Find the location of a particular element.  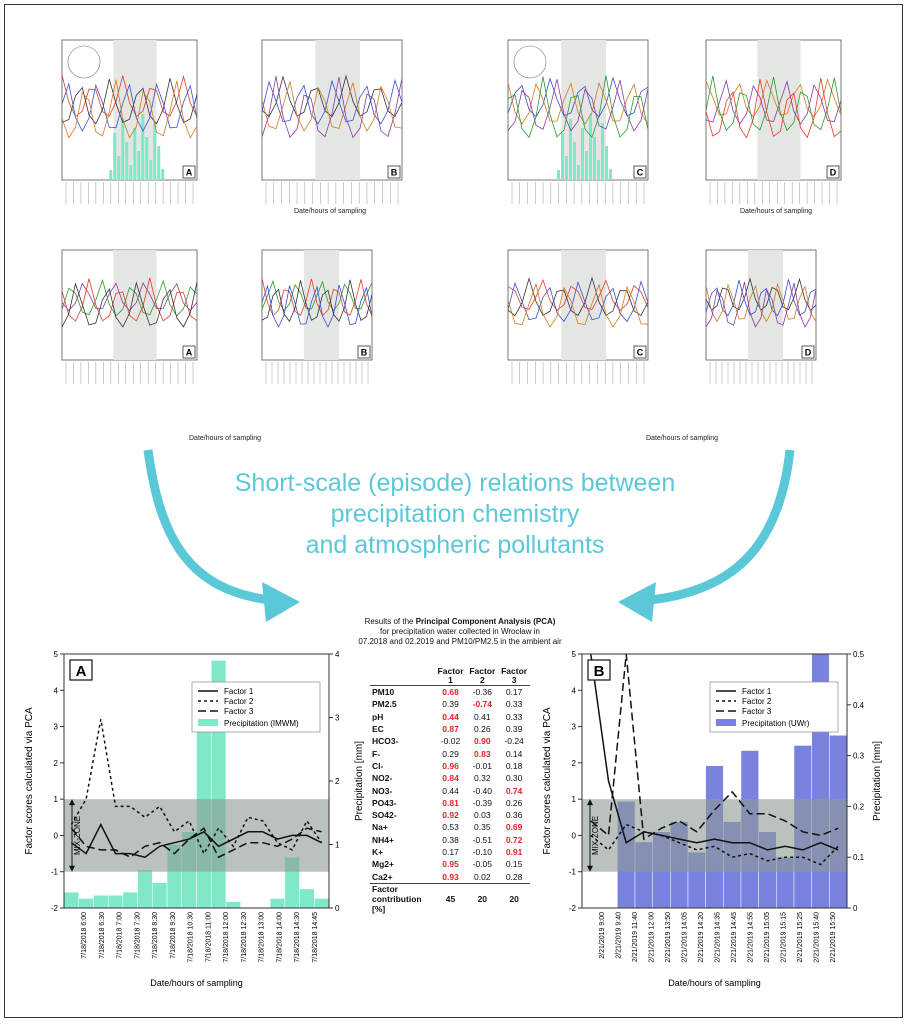

panel-letter: A is located at coordinates (81, 671).